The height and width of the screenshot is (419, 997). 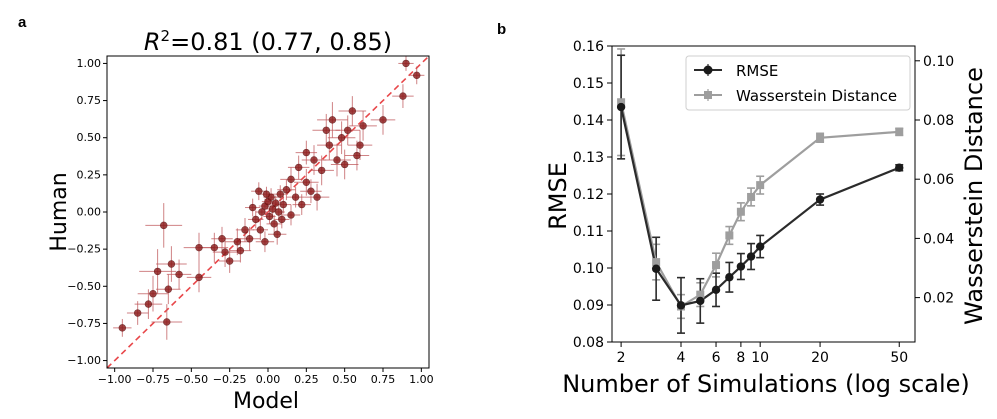 What do you see at coordinates (740, 358) in the screenshot?
I see `x-tick-label: 8` at bounding box center [740, 358].